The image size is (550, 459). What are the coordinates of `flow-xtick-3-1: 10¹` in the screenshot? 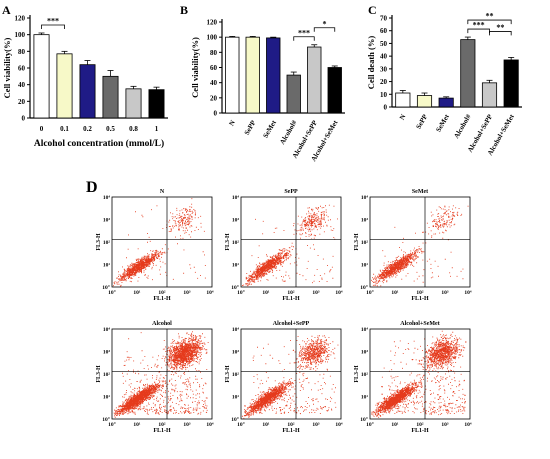 It's located at (137, 425).